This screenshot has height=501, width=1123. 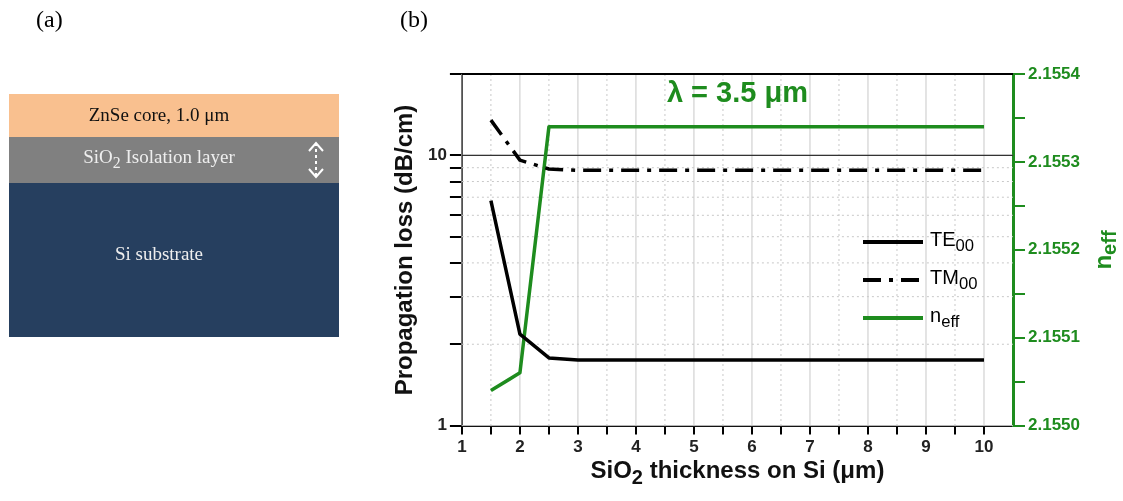 What do you see at coordinates (1054, 161) in the screenshot?
I see `y2-tick-label: 2.1553` at bounding box center [1054, 161].